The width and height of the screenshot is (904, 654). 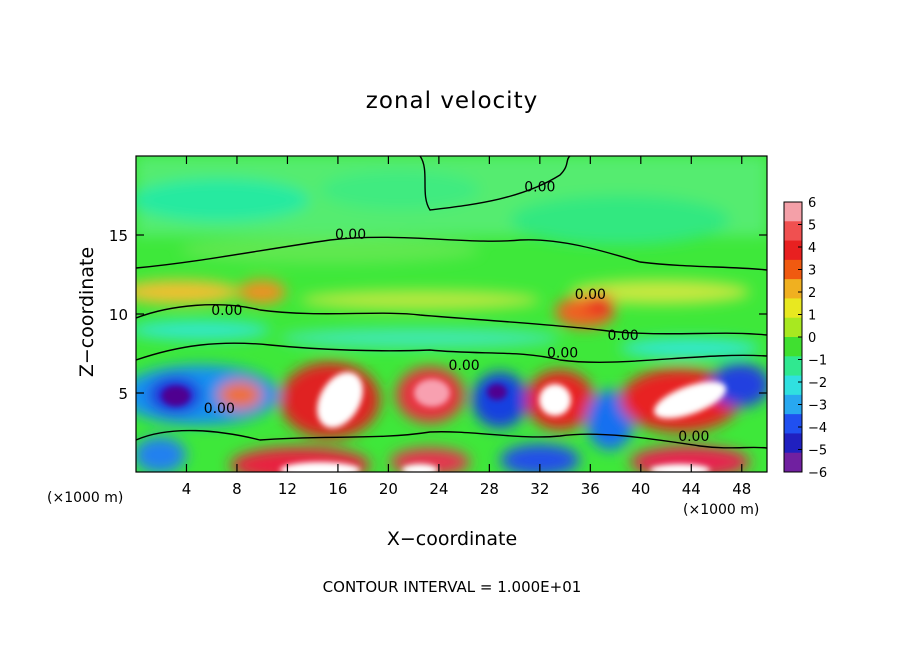 I want to click on x-tick-label: 40, so click(x=640, y=489).